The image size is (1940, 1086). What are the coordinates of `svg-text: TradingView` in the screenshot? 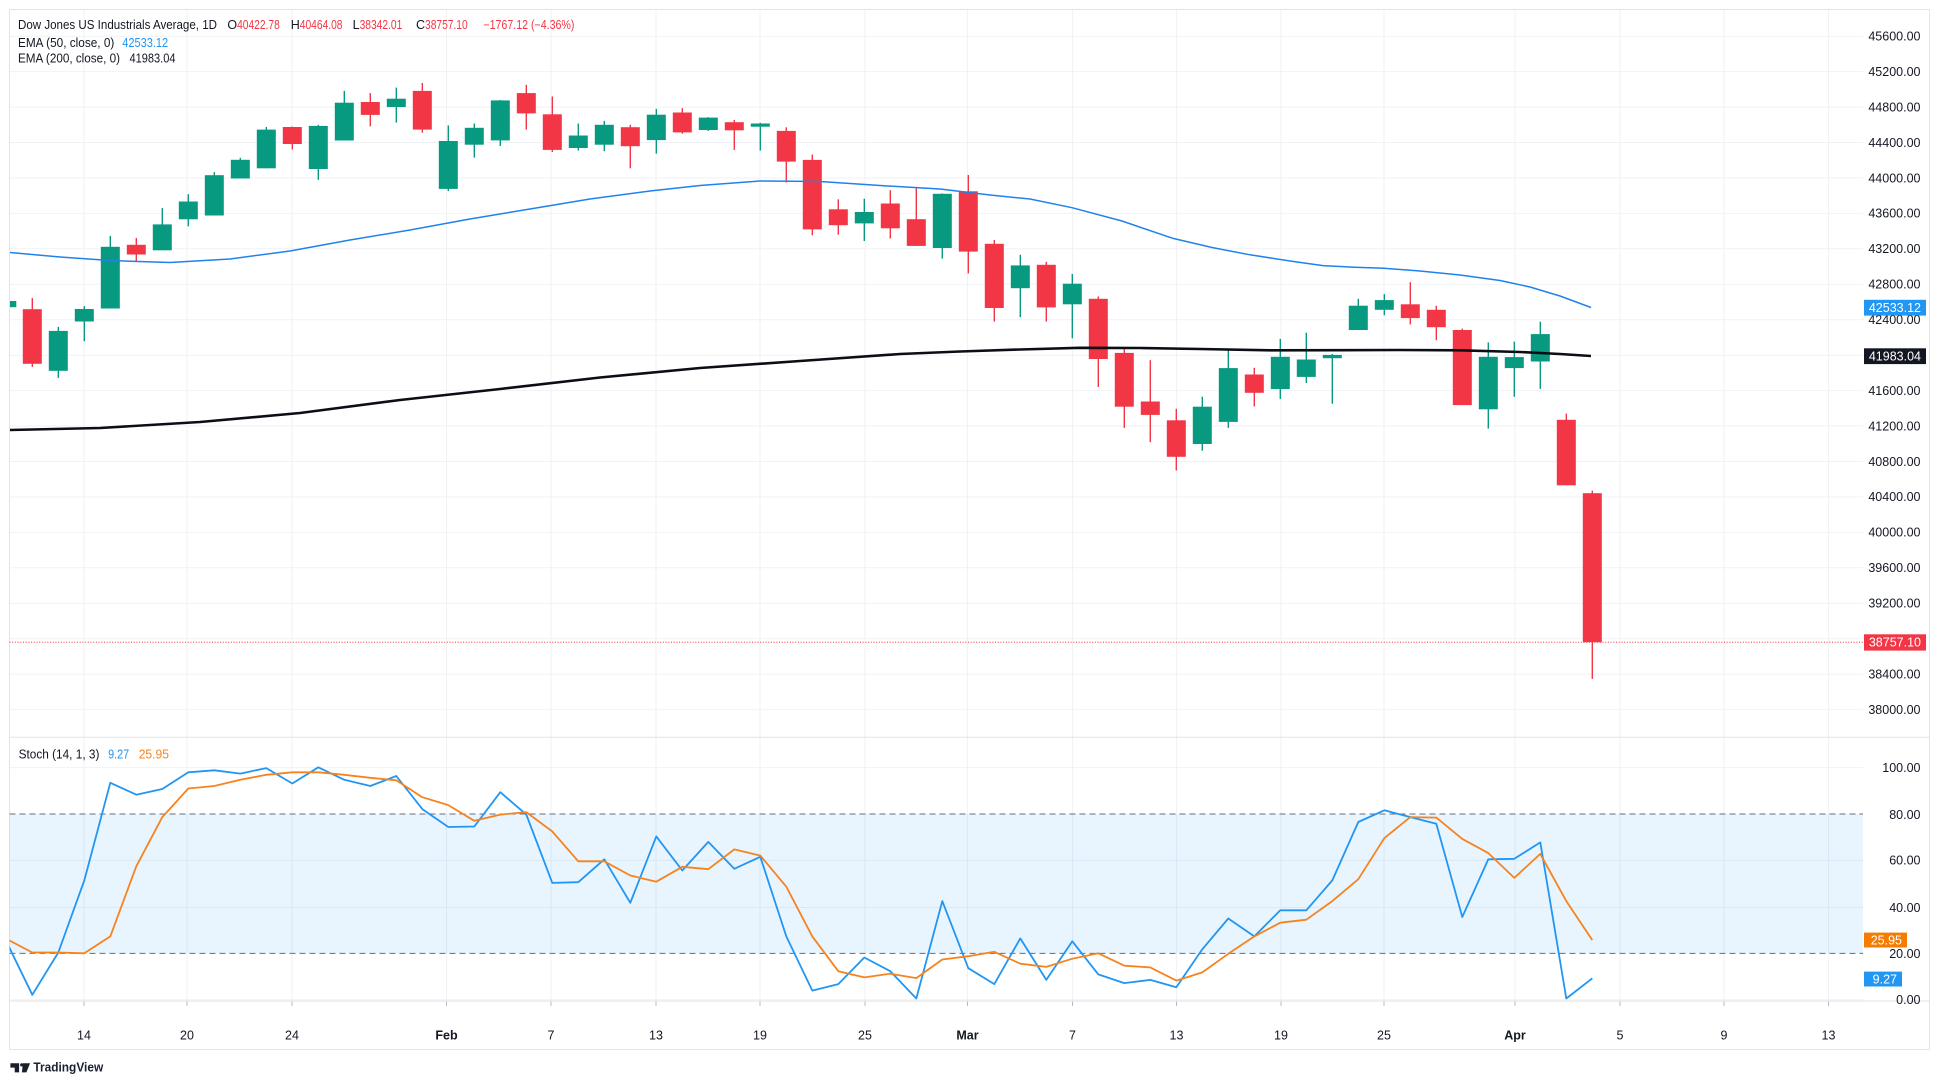 It's located at (68, 1068).